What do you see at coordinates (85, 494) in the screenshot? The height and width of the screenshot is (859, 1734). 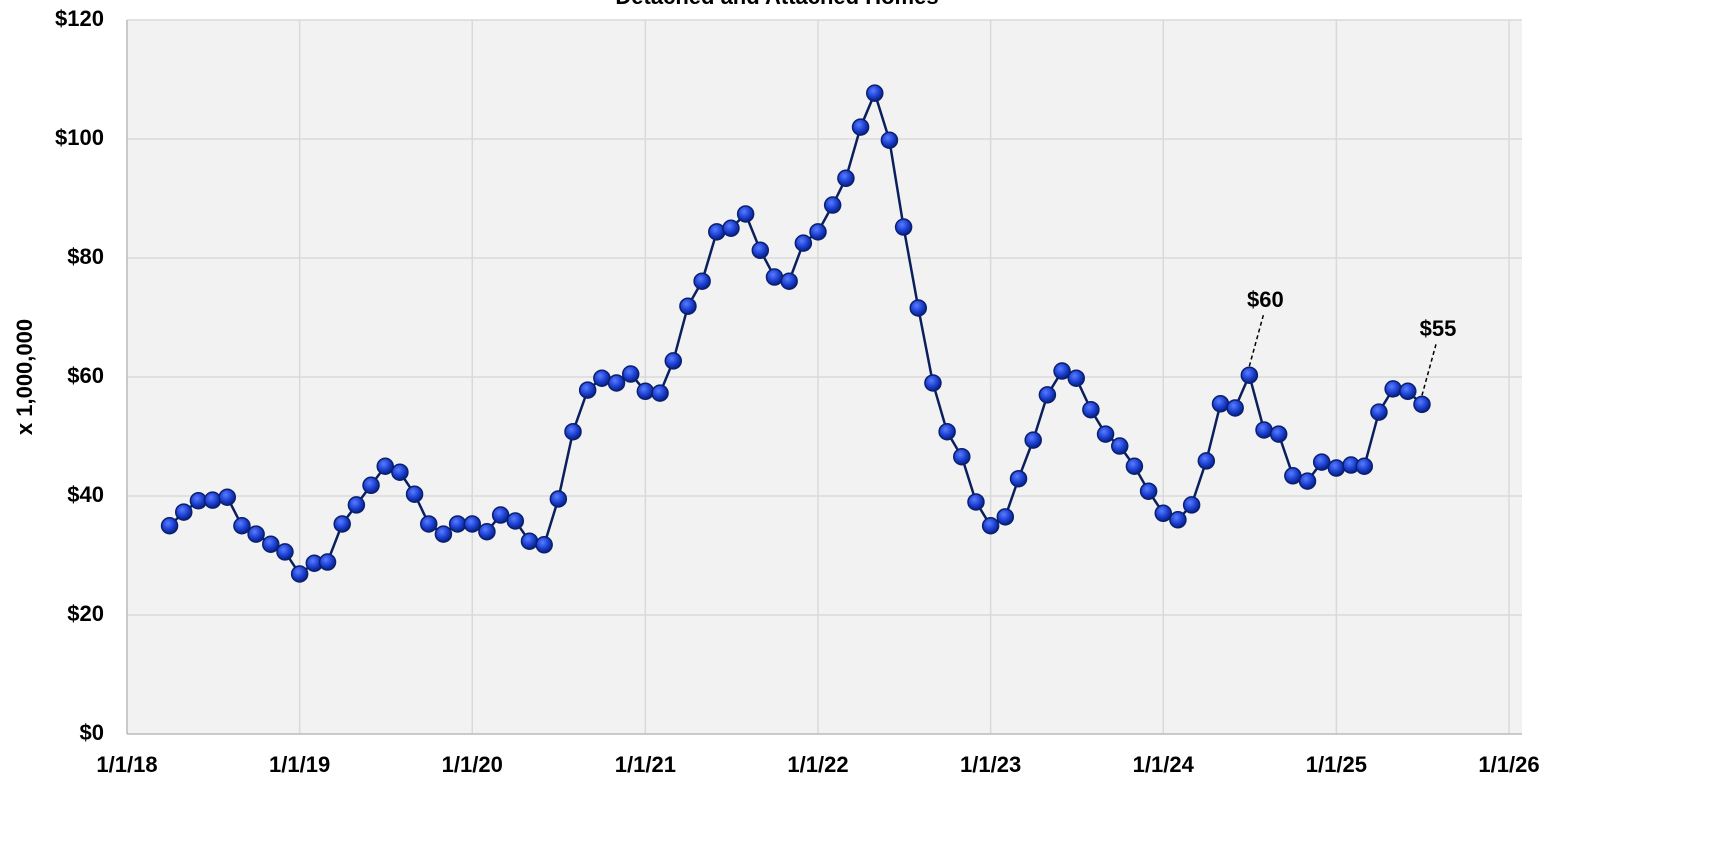 I see `y-tick-label: $40` at bounding box center [85, 494].